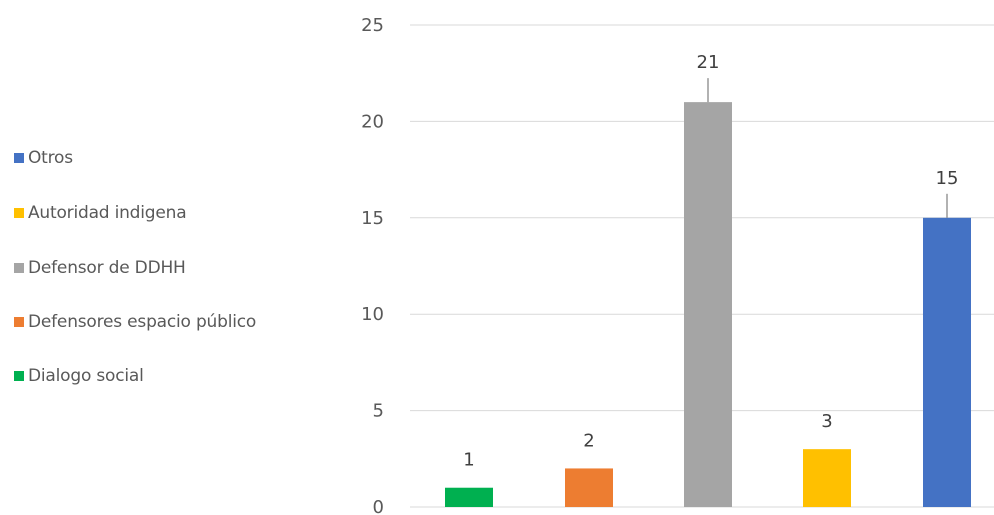 This screenshot has width=994, height=515. What do you see at coordinates (826, 421) in the screenshot?
I see `data-label-autoridad-indigena: 3` at bounding box center [826, 421].